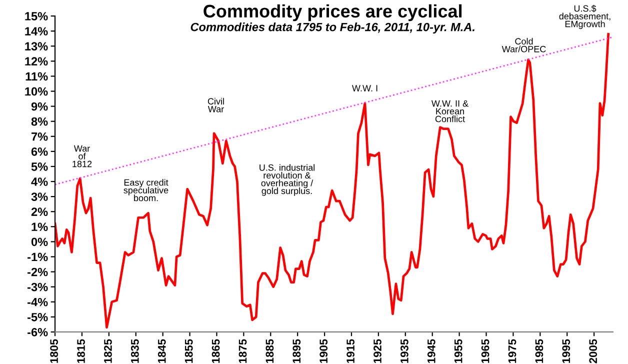 The image size is (628, 364). What do you see at coordinates (81, 351) in the screenshot?
I see `x-tick-label: 1815` at bounding box center [81, 351].